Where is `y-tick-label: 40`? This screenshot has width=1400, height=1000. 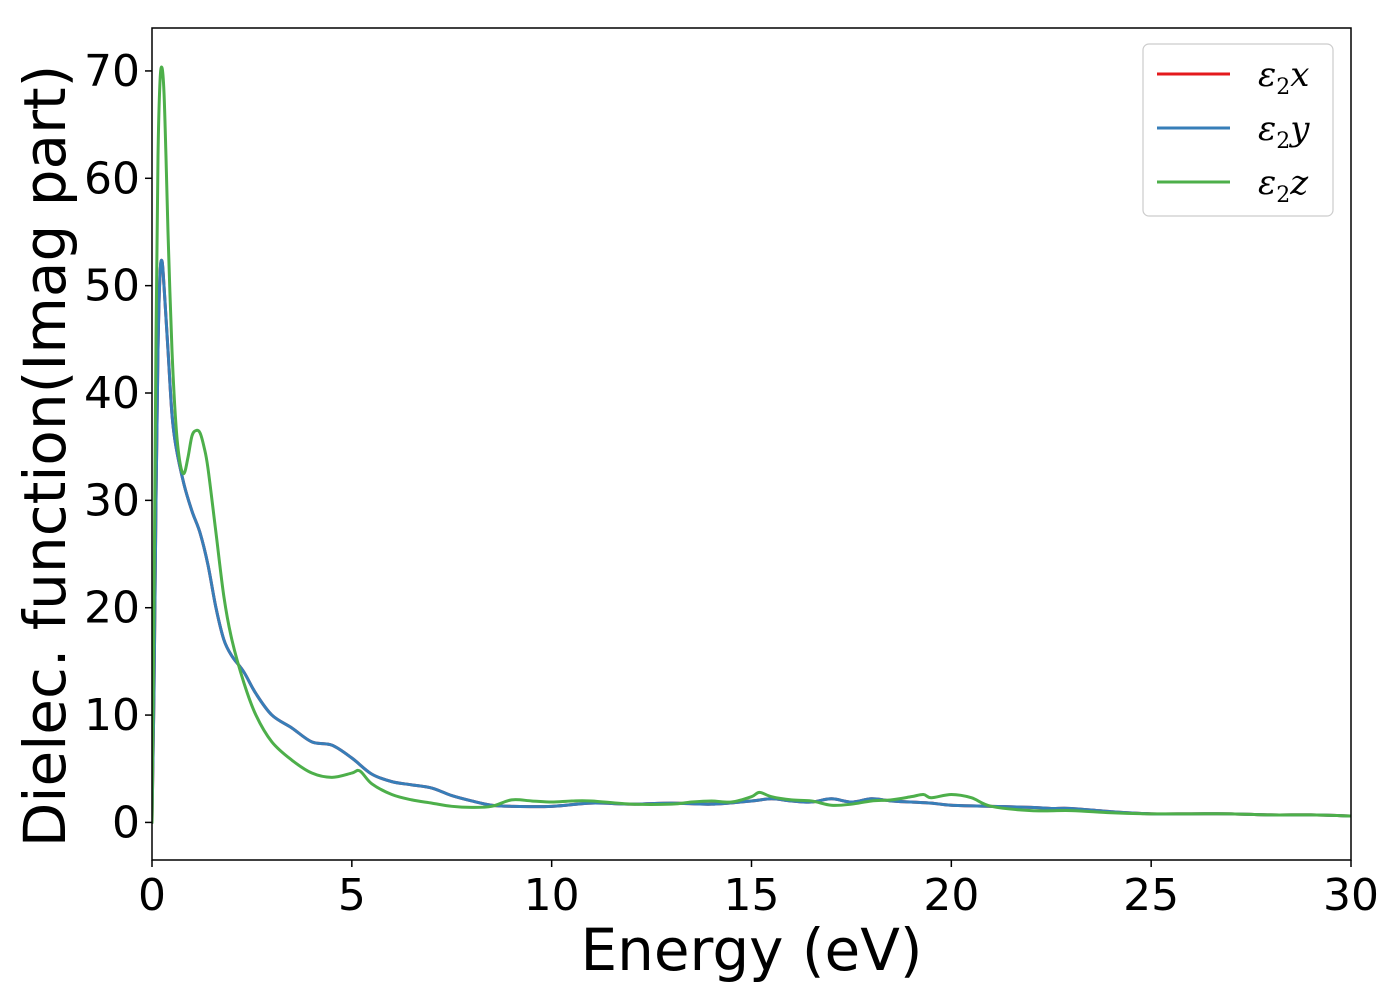 y-tick-label: 40 is located at coordinates (112, 393).